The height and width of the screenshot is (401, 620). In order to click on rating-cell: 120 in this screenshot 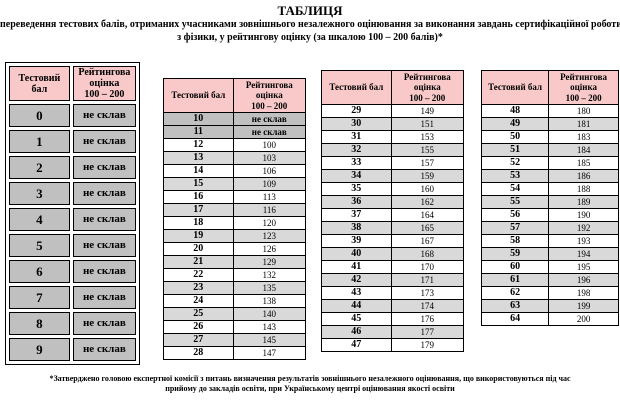, I will do `click(269, 223)`.